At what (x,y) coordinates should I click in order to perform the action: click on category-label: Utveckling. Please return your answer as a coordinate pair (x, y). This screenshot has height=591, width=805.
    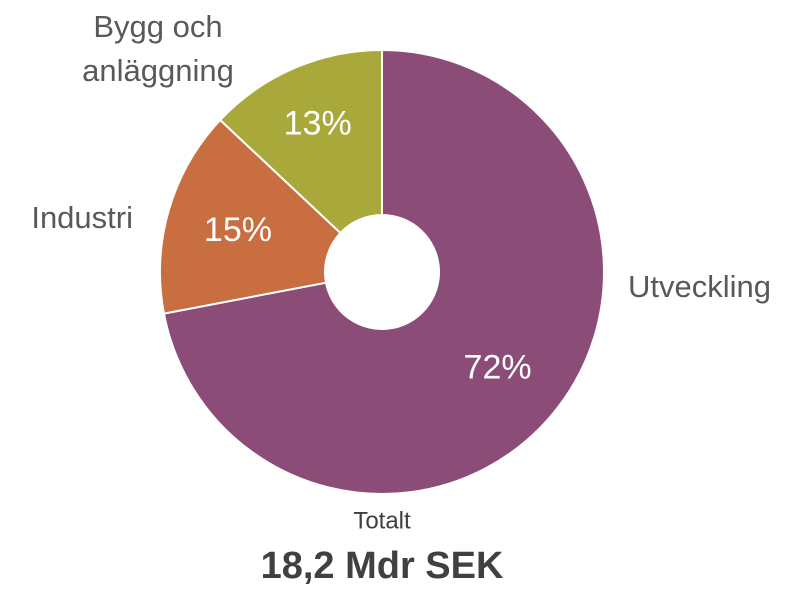
    Looking at the image, I should click on (699, 286).